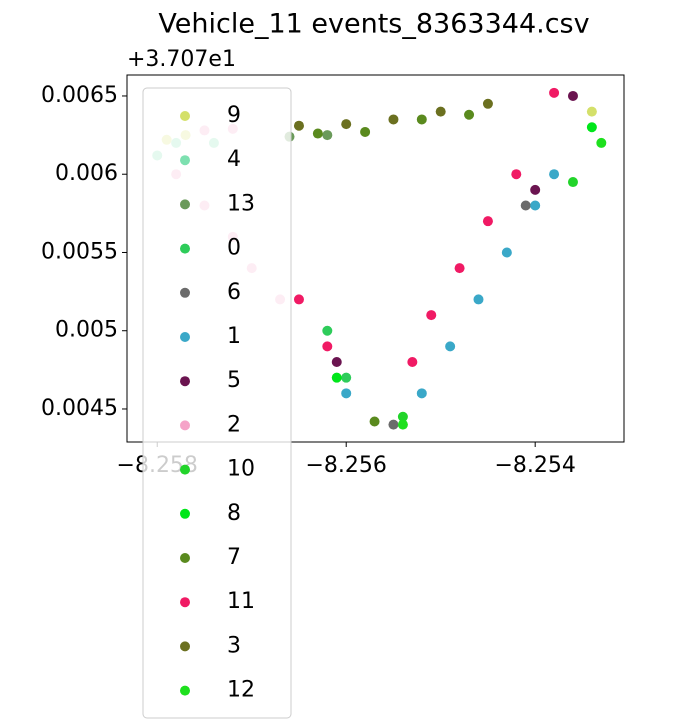 The width and height of the screenshot is (677, 728). What do you see at coordinates (234, 513) in the screenshot?
I see `legend-label: 8` at bounding box center [234, 513].